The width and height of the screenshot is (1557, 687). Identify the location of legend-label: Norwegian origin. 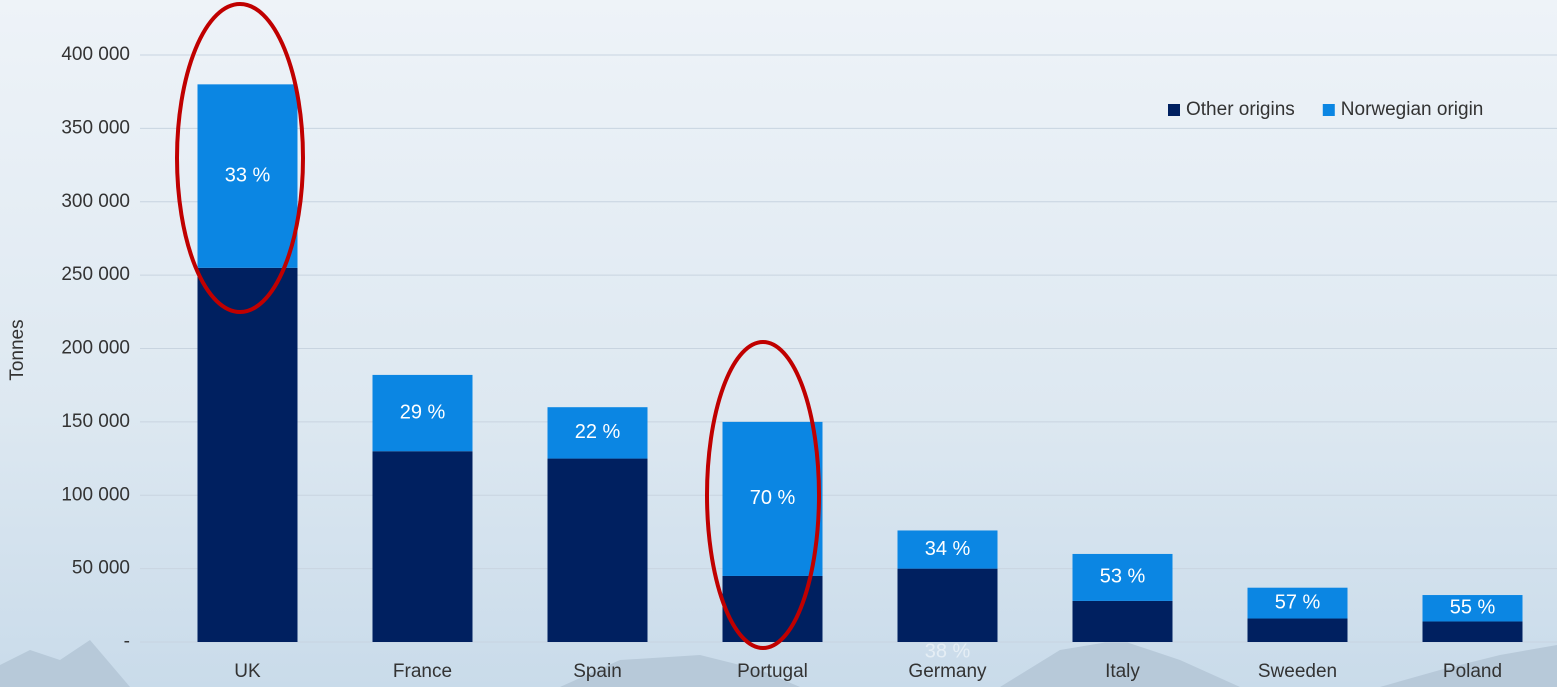
(1412, 109).